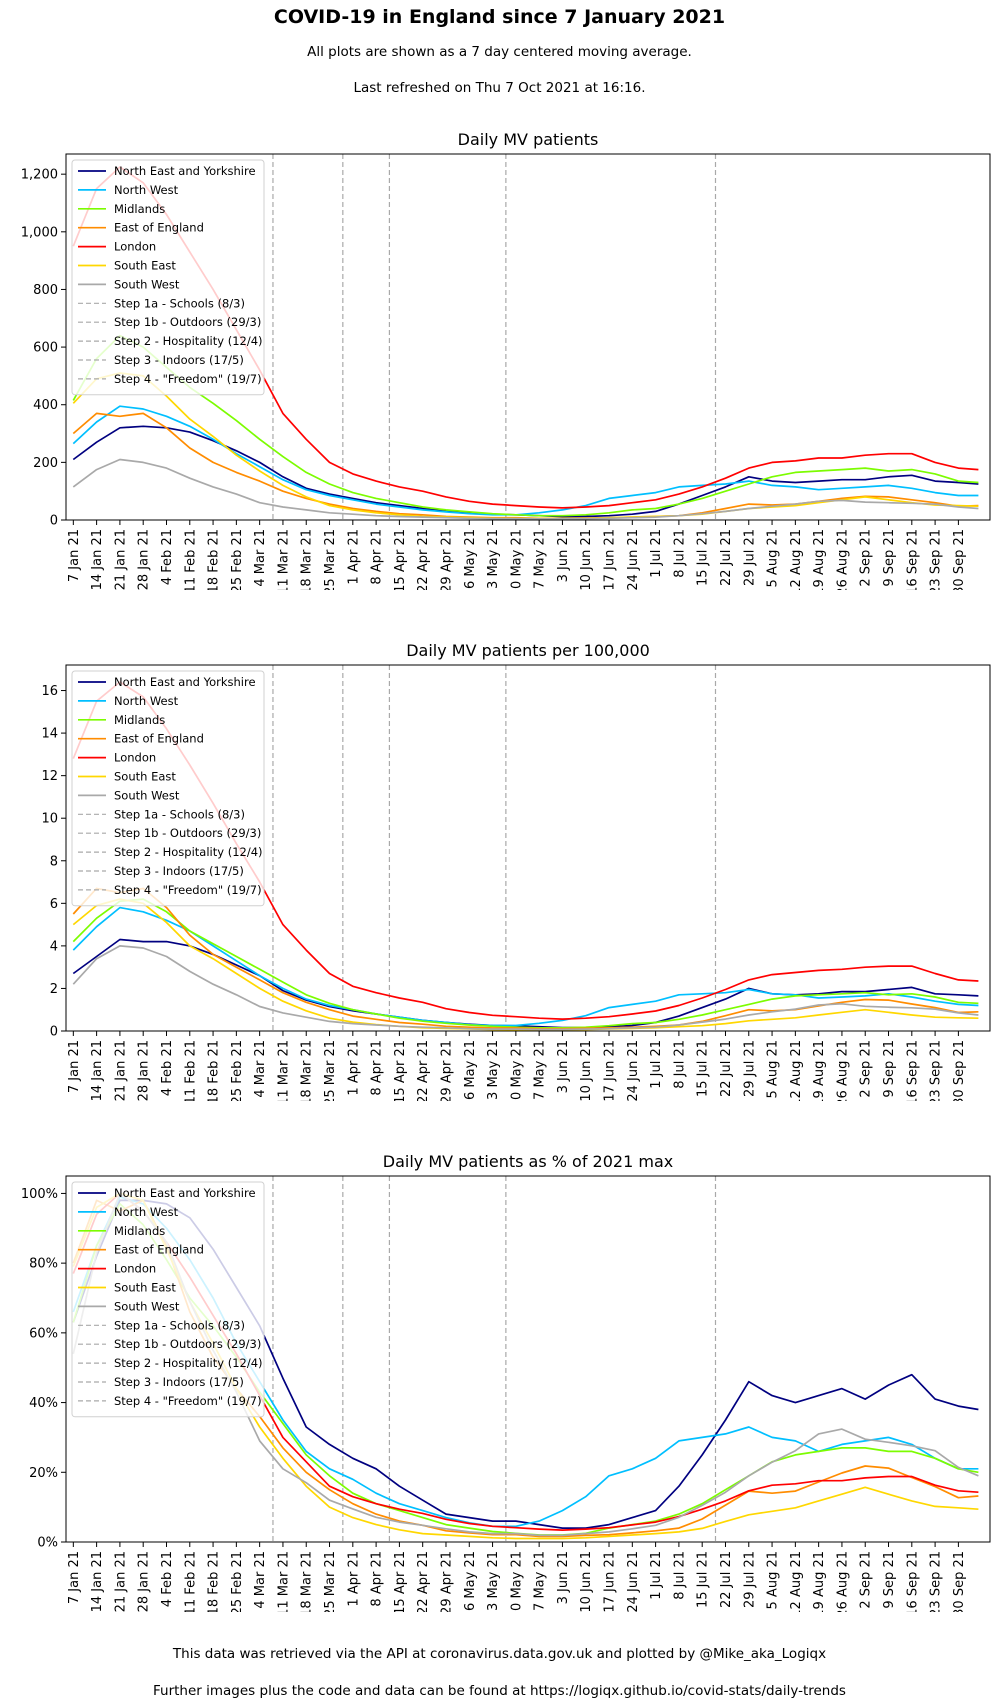  What do you see at coordinates (74, 555) in the screenshot?
I see `x-tick-label: 7 Jan 21` at bounding box center [74, 555].